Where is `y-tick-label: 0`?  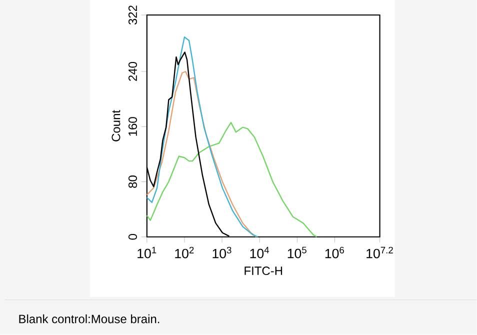 y-tick-label: 0 is located at coordinates (132, 237).